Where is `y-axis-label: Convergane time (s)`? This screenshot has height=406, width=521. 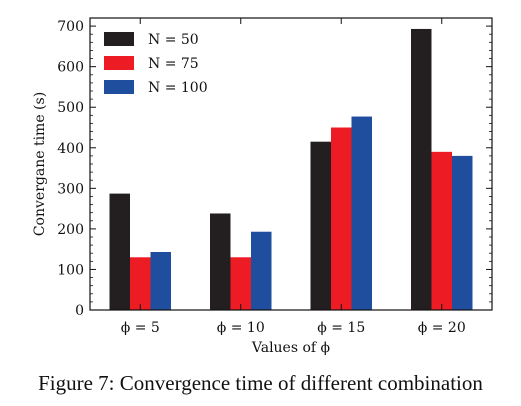
y-axis-label: Convergane time (s) is located at coordinates (40, 164).